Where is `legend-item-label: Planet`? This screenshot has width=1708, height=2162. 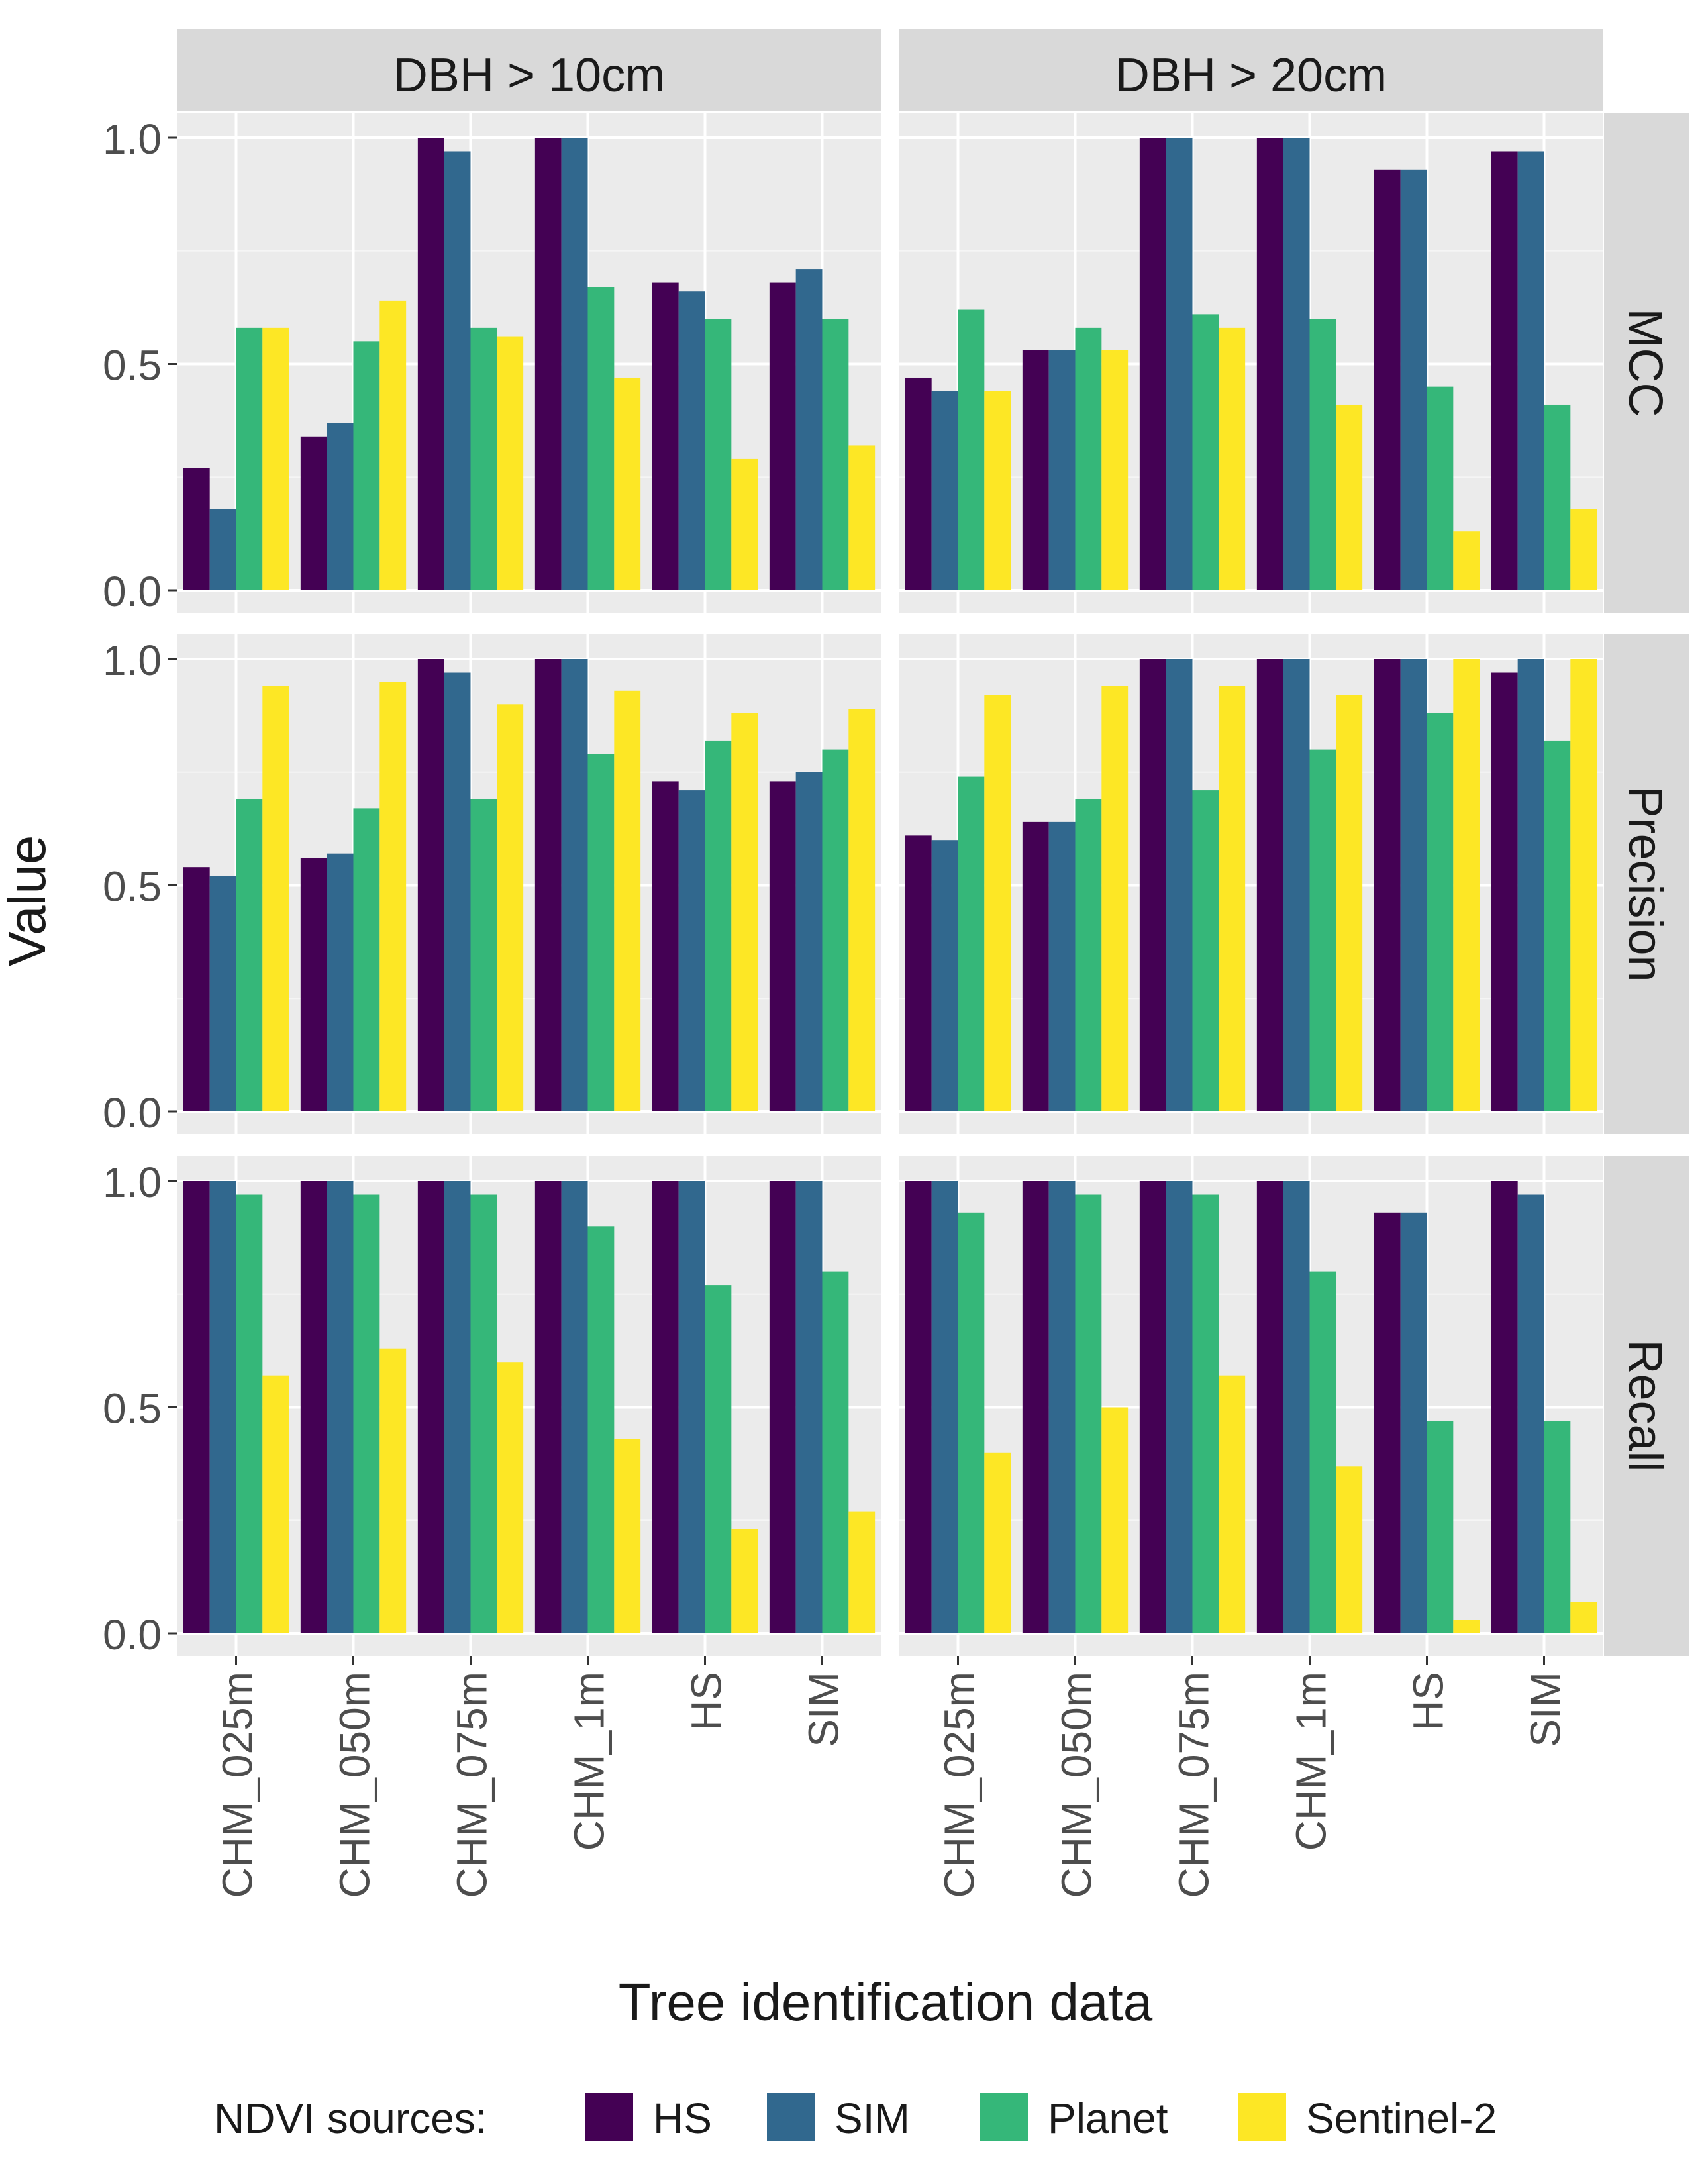 legend-item-label: Planet is located at coordinates (1108, 2118).